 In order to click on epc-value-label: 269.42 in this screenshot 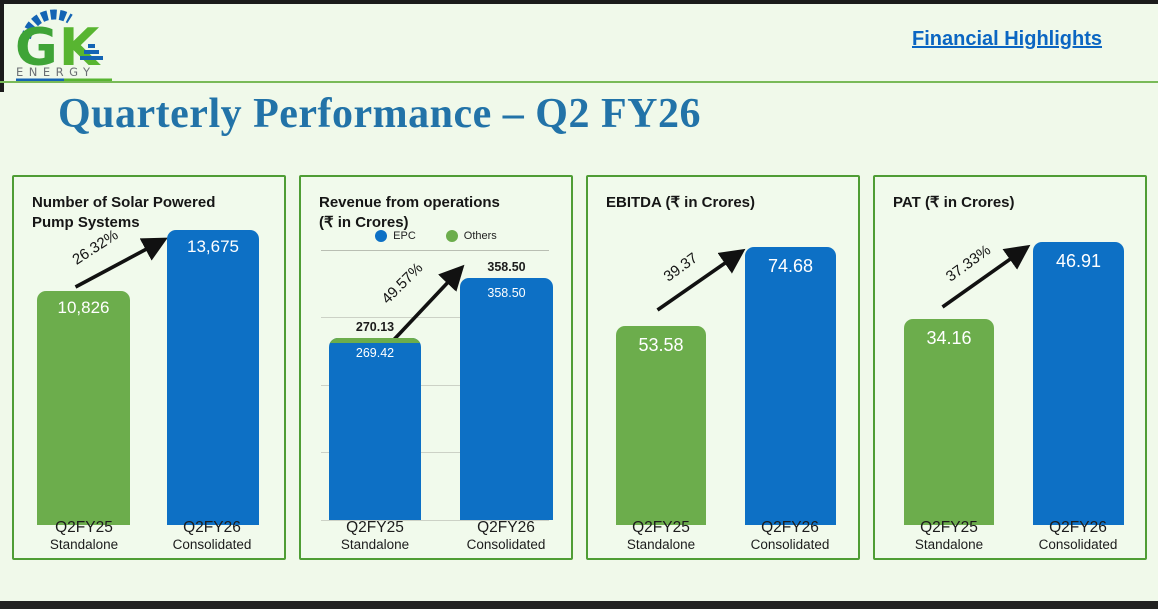, I will do `click(375, 353)`.